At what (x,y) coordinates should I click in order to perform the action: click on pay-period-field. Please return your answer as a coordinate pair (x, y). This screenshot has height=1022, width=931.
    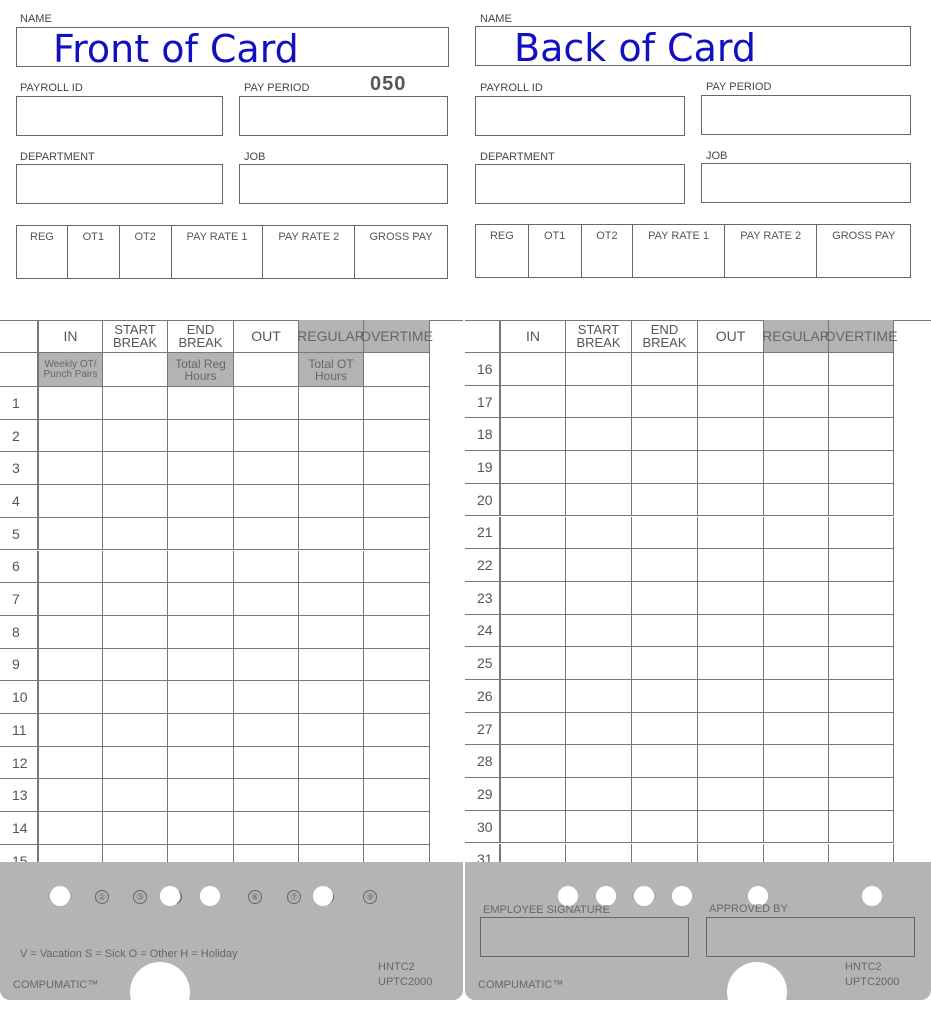
    Looking at the image, I should click on (806, 115).